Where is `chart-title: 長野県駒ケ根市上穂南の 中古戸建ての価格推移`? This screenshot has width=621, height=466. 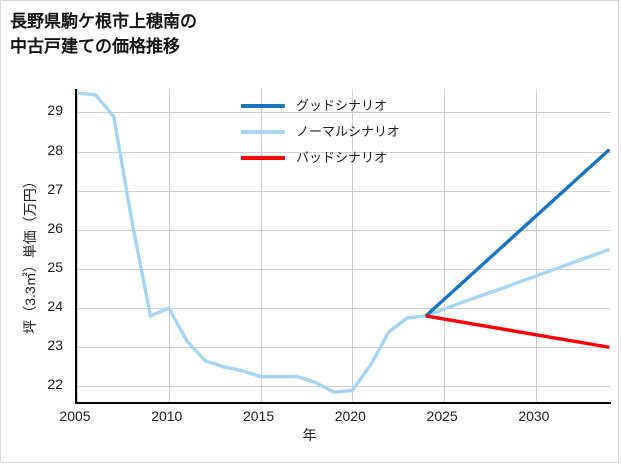 chart-title: 長野県駒ケ根市上穂南の 中古戸建ての価格推移 is located at coordinates (103, 34).